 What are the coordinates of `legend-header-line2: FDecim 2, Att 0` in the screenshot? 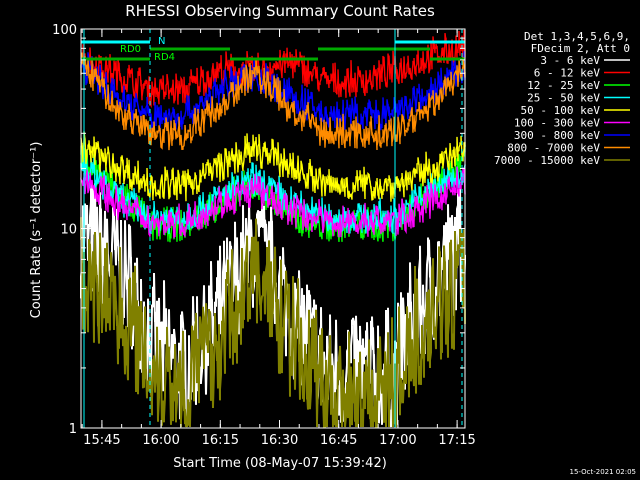 It's located at (580, 48).